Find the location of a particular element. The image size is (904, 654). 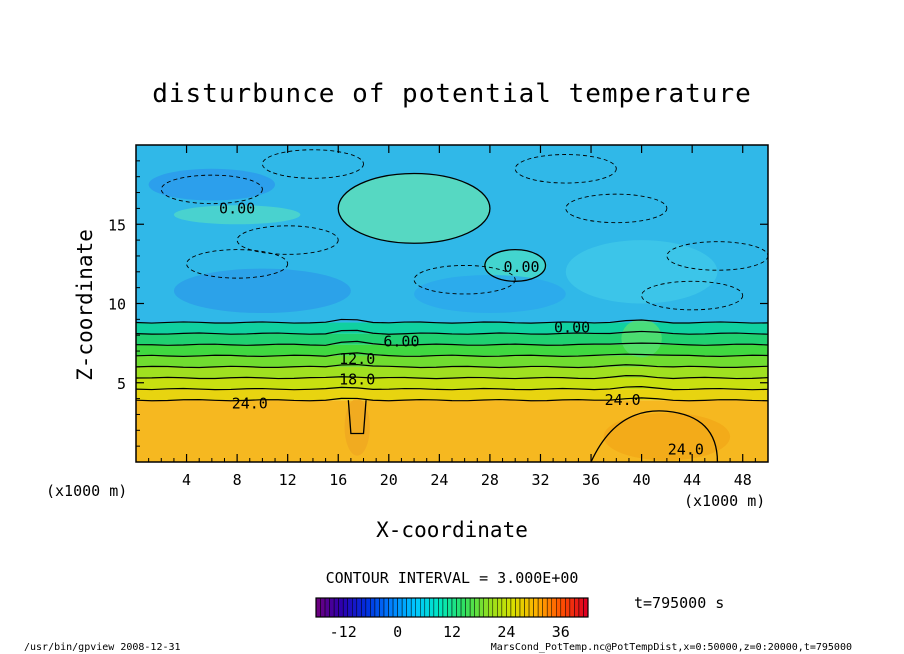

contour-zero-upper is located at coordinates (414, 208).